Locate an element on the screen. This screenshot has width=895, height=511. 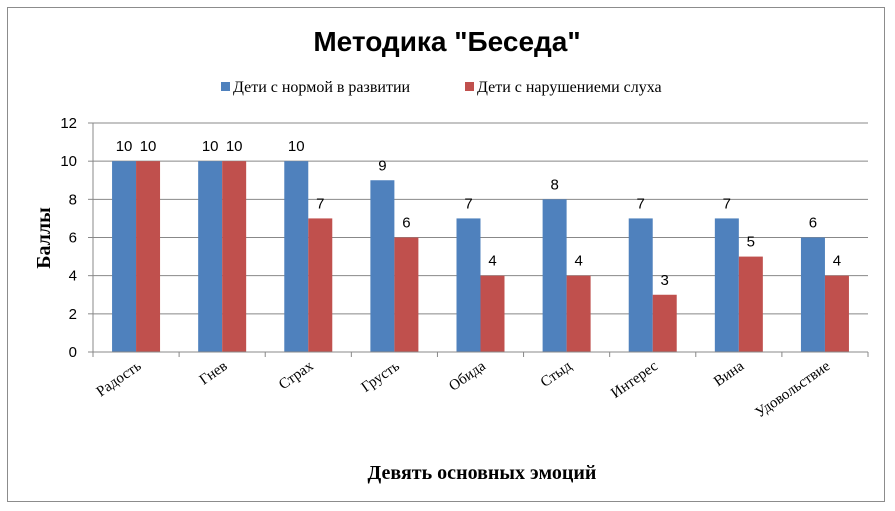
data-label-series-2: 7 is located at coordinates (320, 203).